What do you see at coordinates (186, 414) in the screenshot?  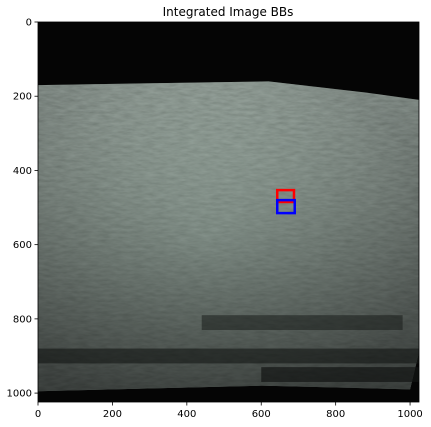 I see `x-tick-label: 400` at bounding box center [186, 414].